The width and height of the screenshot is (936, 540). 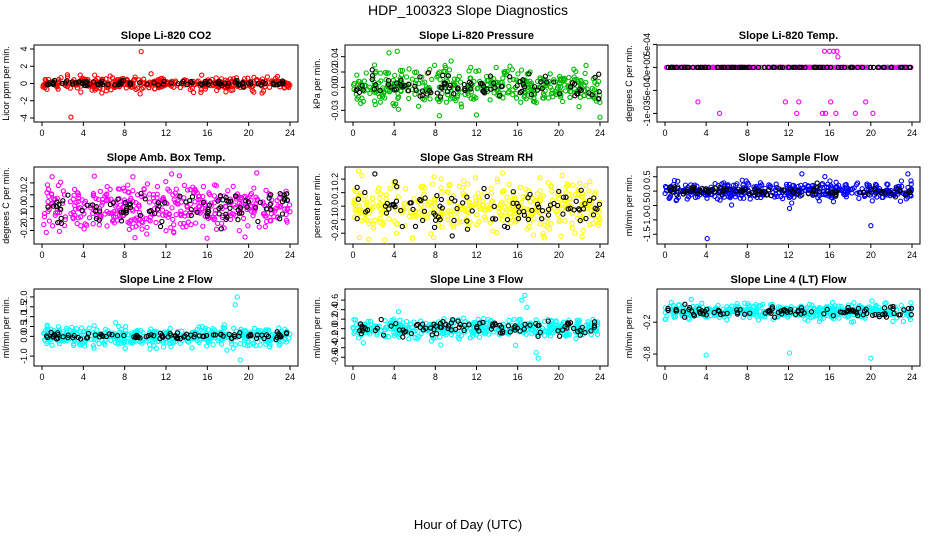 What do you see at coordinates (647, 354) in the screenshot?
I see `y-tick-label: -0.8` at bounding box center [647, 354].